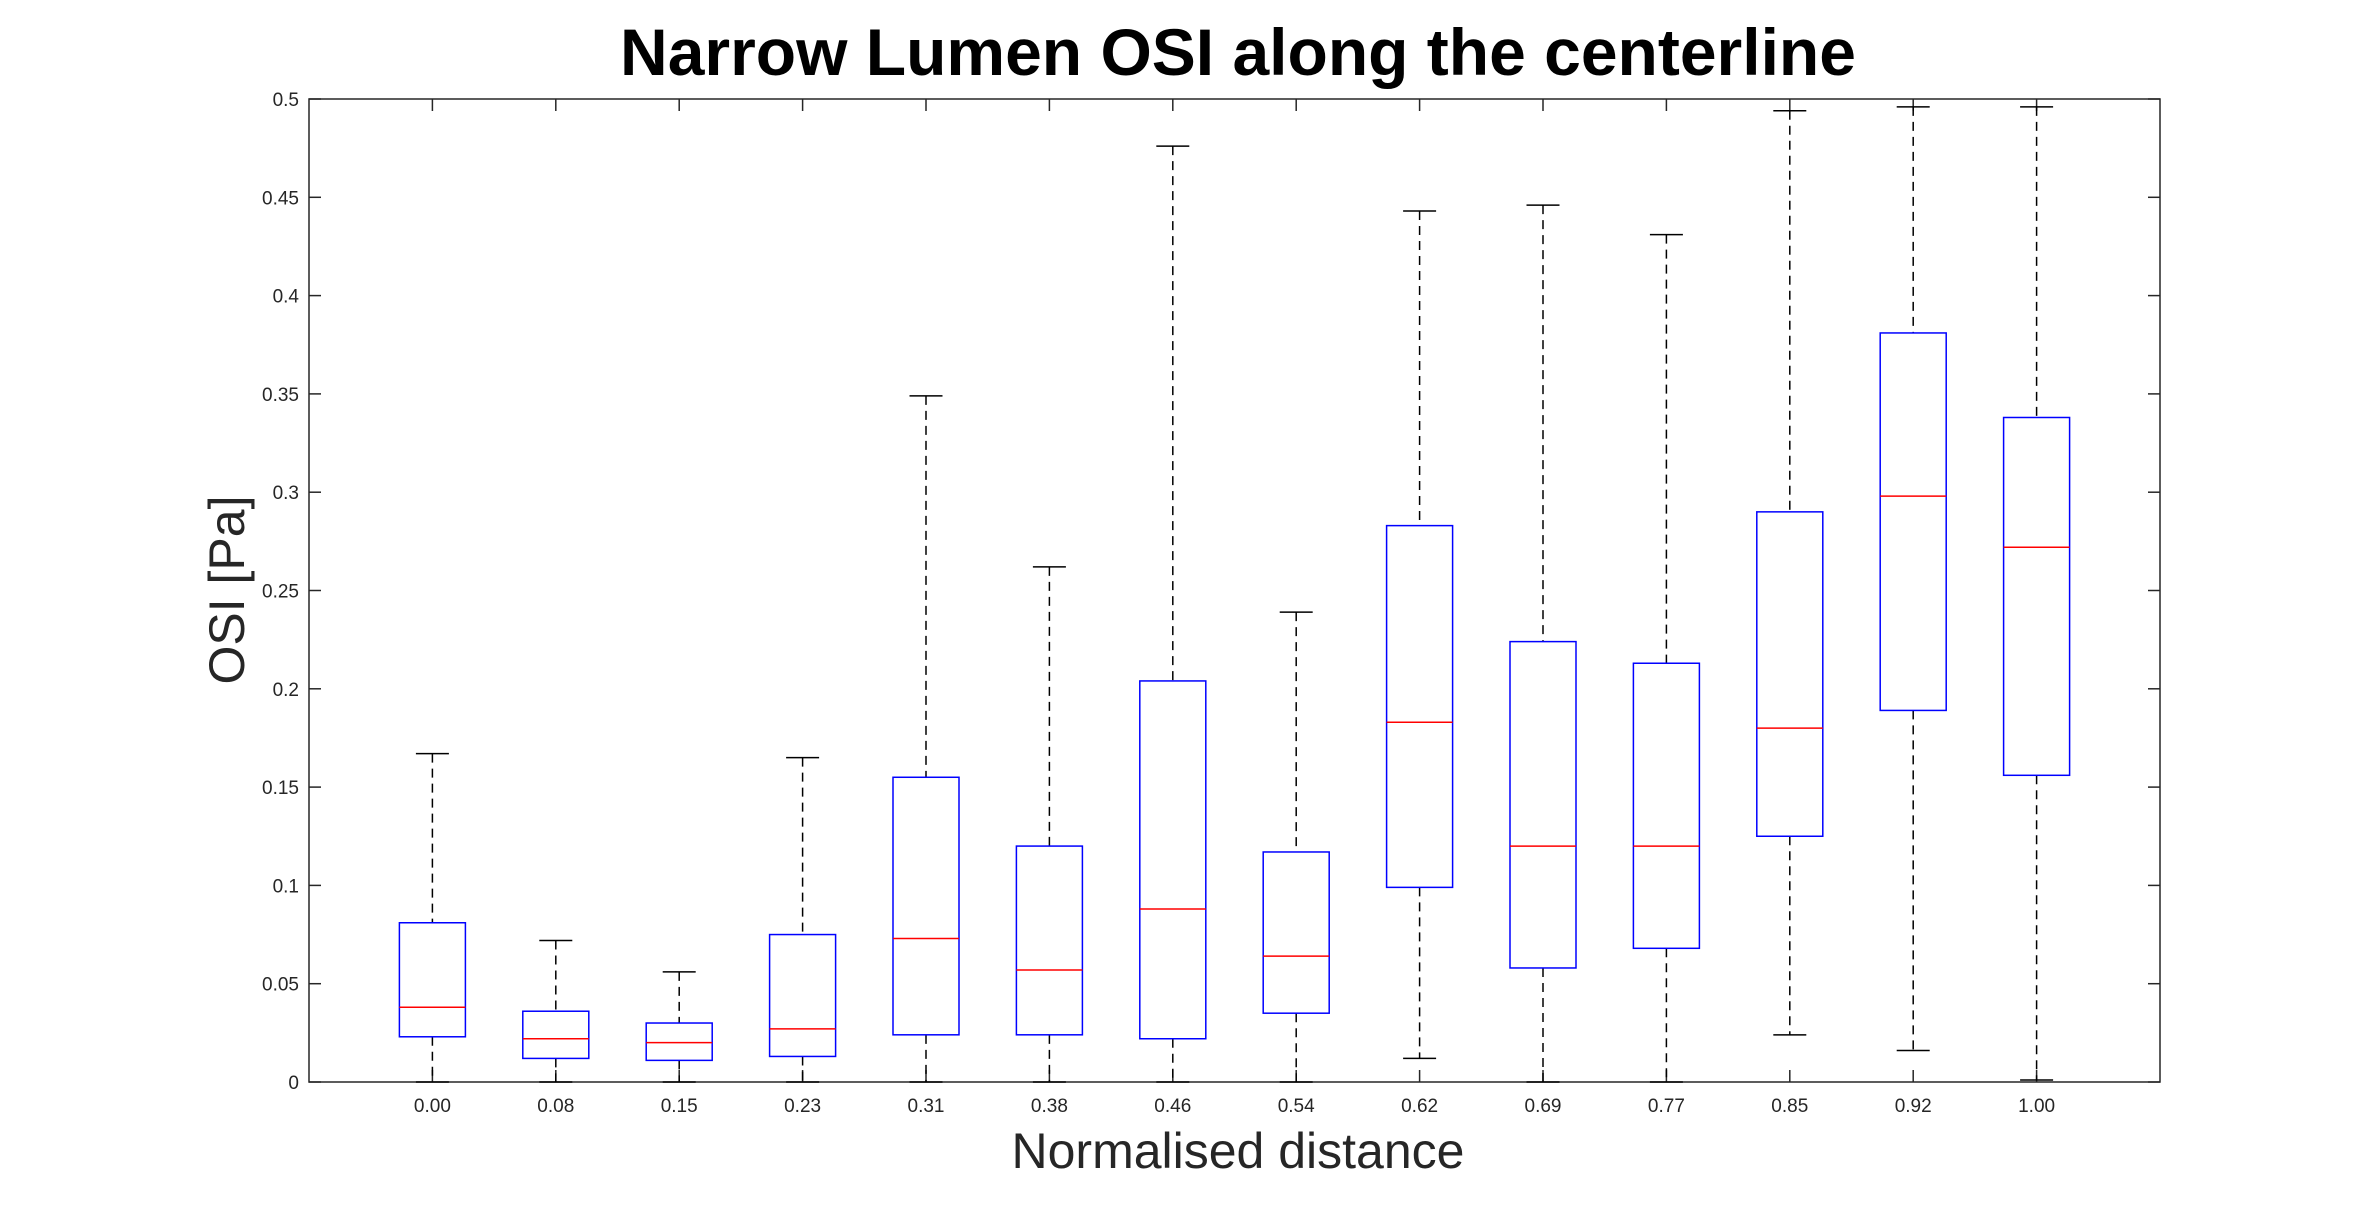 This screenshot has height=1210, width=2378. I want to click on box-0.00, so click(432, 917).